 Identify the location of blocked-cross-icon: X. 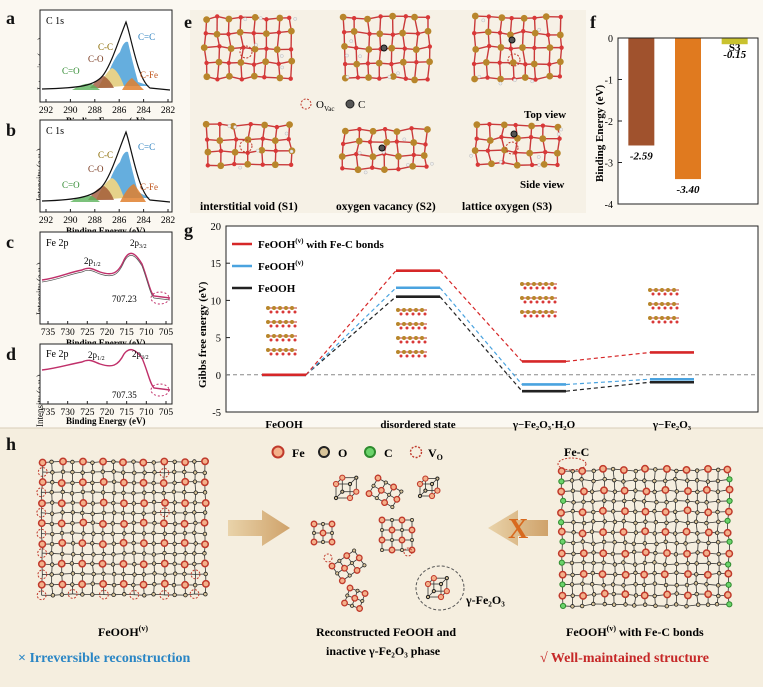
(518, 529).